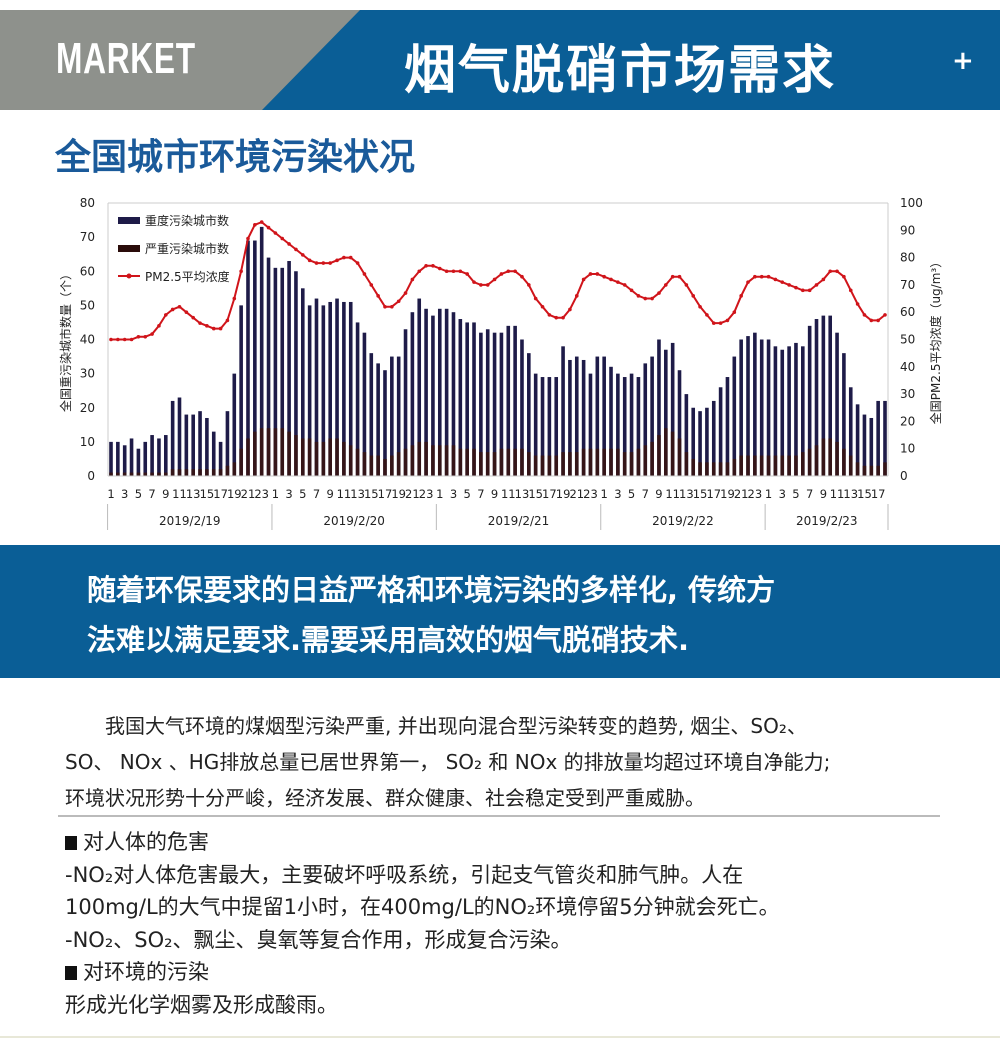 Image resolution: width=1000 pixels, height=1041 pixels. I want to click on paragraph-line: 我国大气环境的煤烟型污染严重, 并出现向混合型污染转变的趋势, 烟尘、SO₂、, so click(436, 726).